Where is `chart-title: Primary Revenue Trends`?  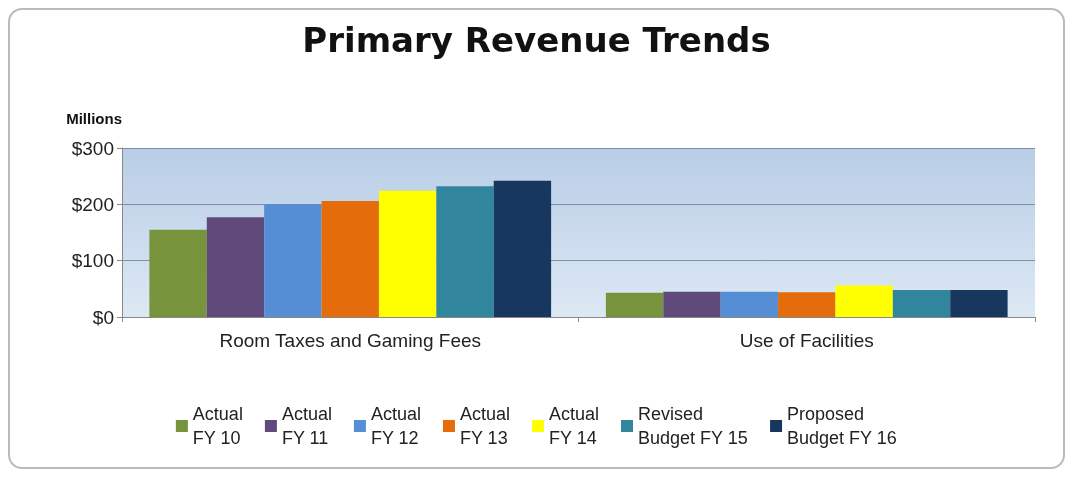
chart-title: Primary Revenue Trends is located at coordinates (536, 40).